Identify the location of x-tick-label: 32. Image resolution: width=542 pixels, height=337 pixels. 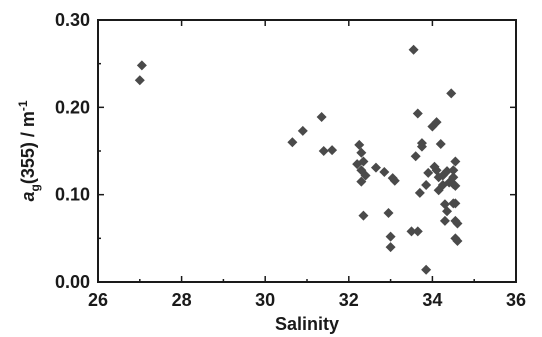
(349, 300).